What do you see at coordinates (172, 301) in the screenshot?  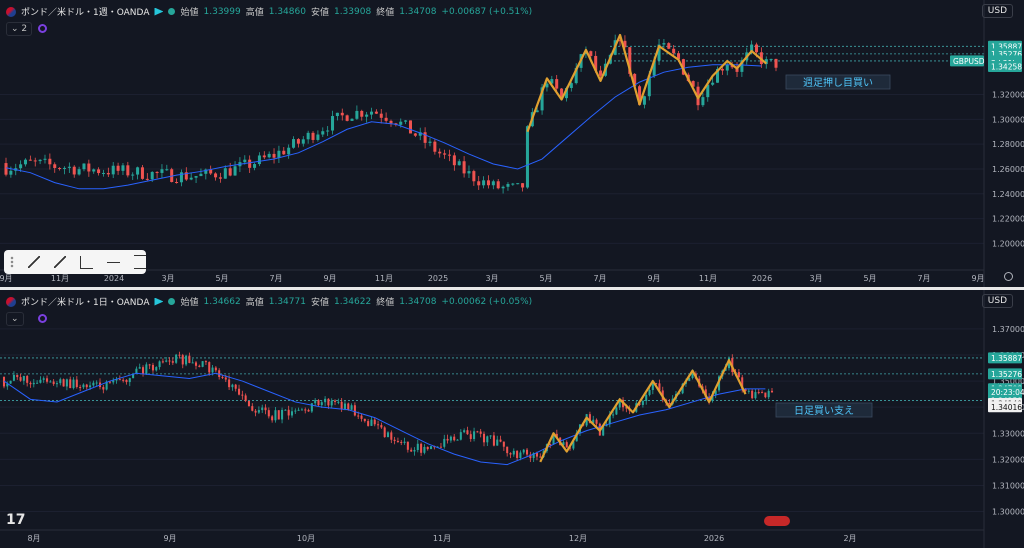 I see `market-status-icon` at bounding box center [172, 301].